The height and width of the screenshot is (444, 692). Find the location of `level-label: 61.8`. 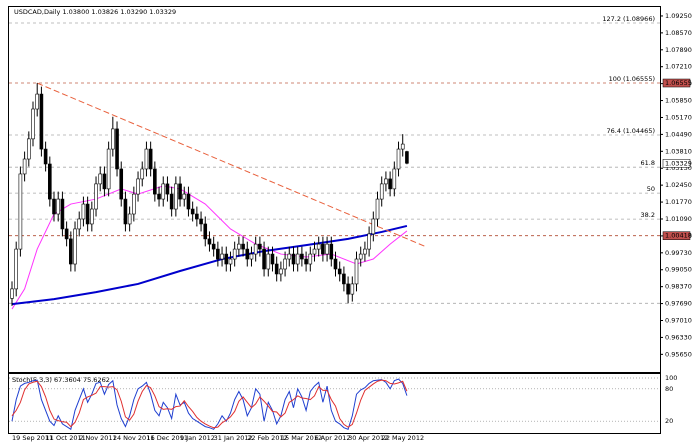

level-label: 61.8 is located at coordinates (648, 163).